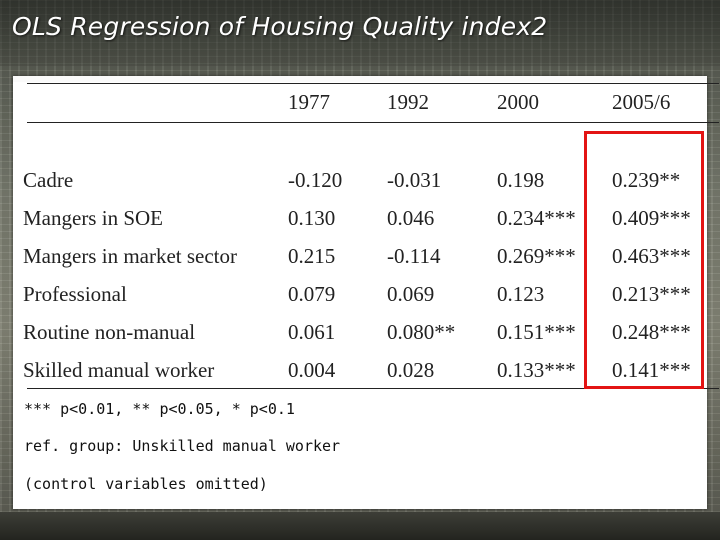 This screenshot has height=540, width=720. I want to click on table-top-rule, so click(373, 83).